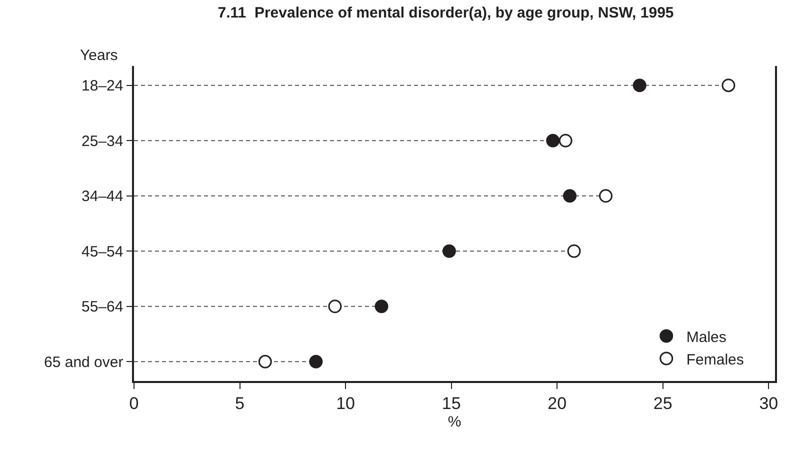  I want to click on x-tick-label: 0, so click(134, 404).